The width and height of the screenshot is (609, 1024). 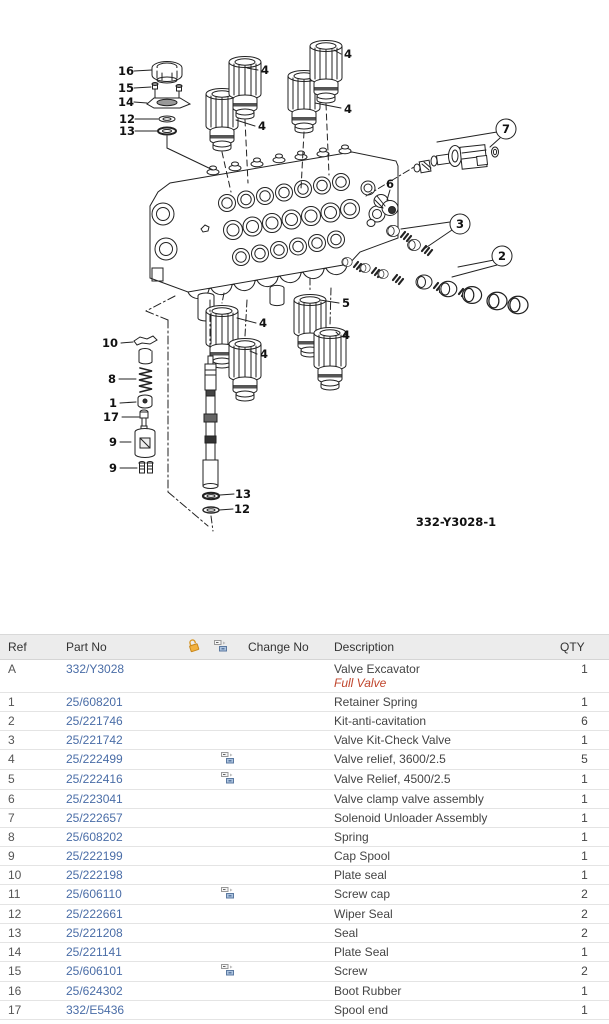 I want to click on part-number-link: 25/222198, so click(x=94, y=875).